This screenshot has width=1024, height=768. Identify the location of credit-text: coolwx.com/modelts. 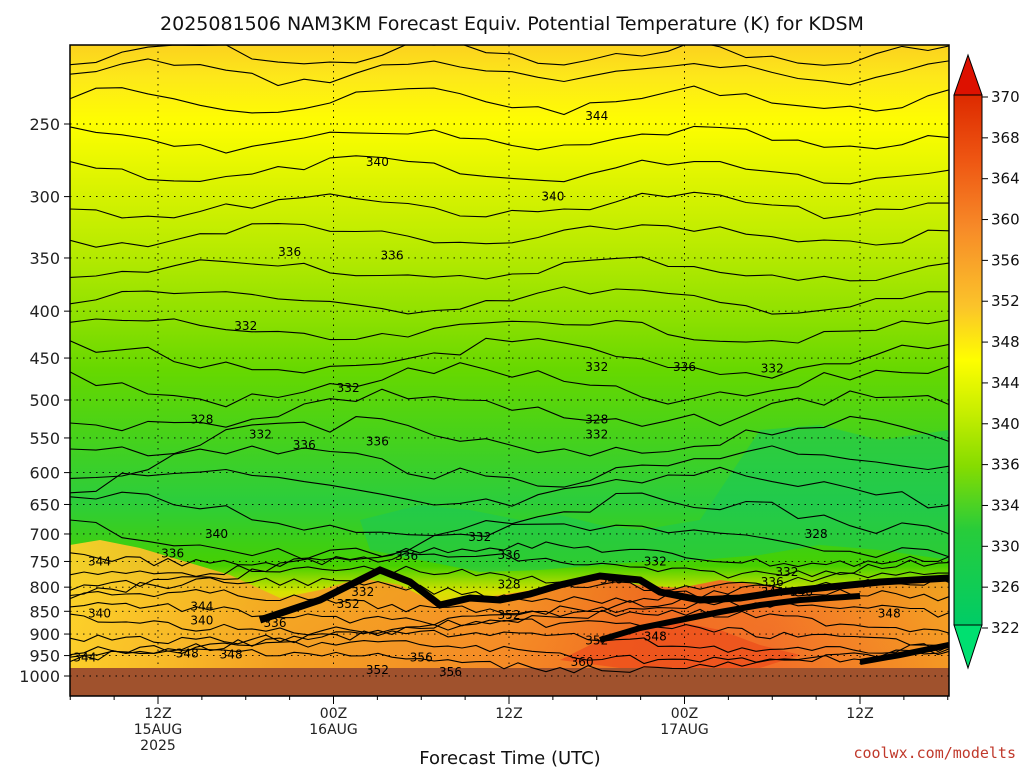
(934, 753).